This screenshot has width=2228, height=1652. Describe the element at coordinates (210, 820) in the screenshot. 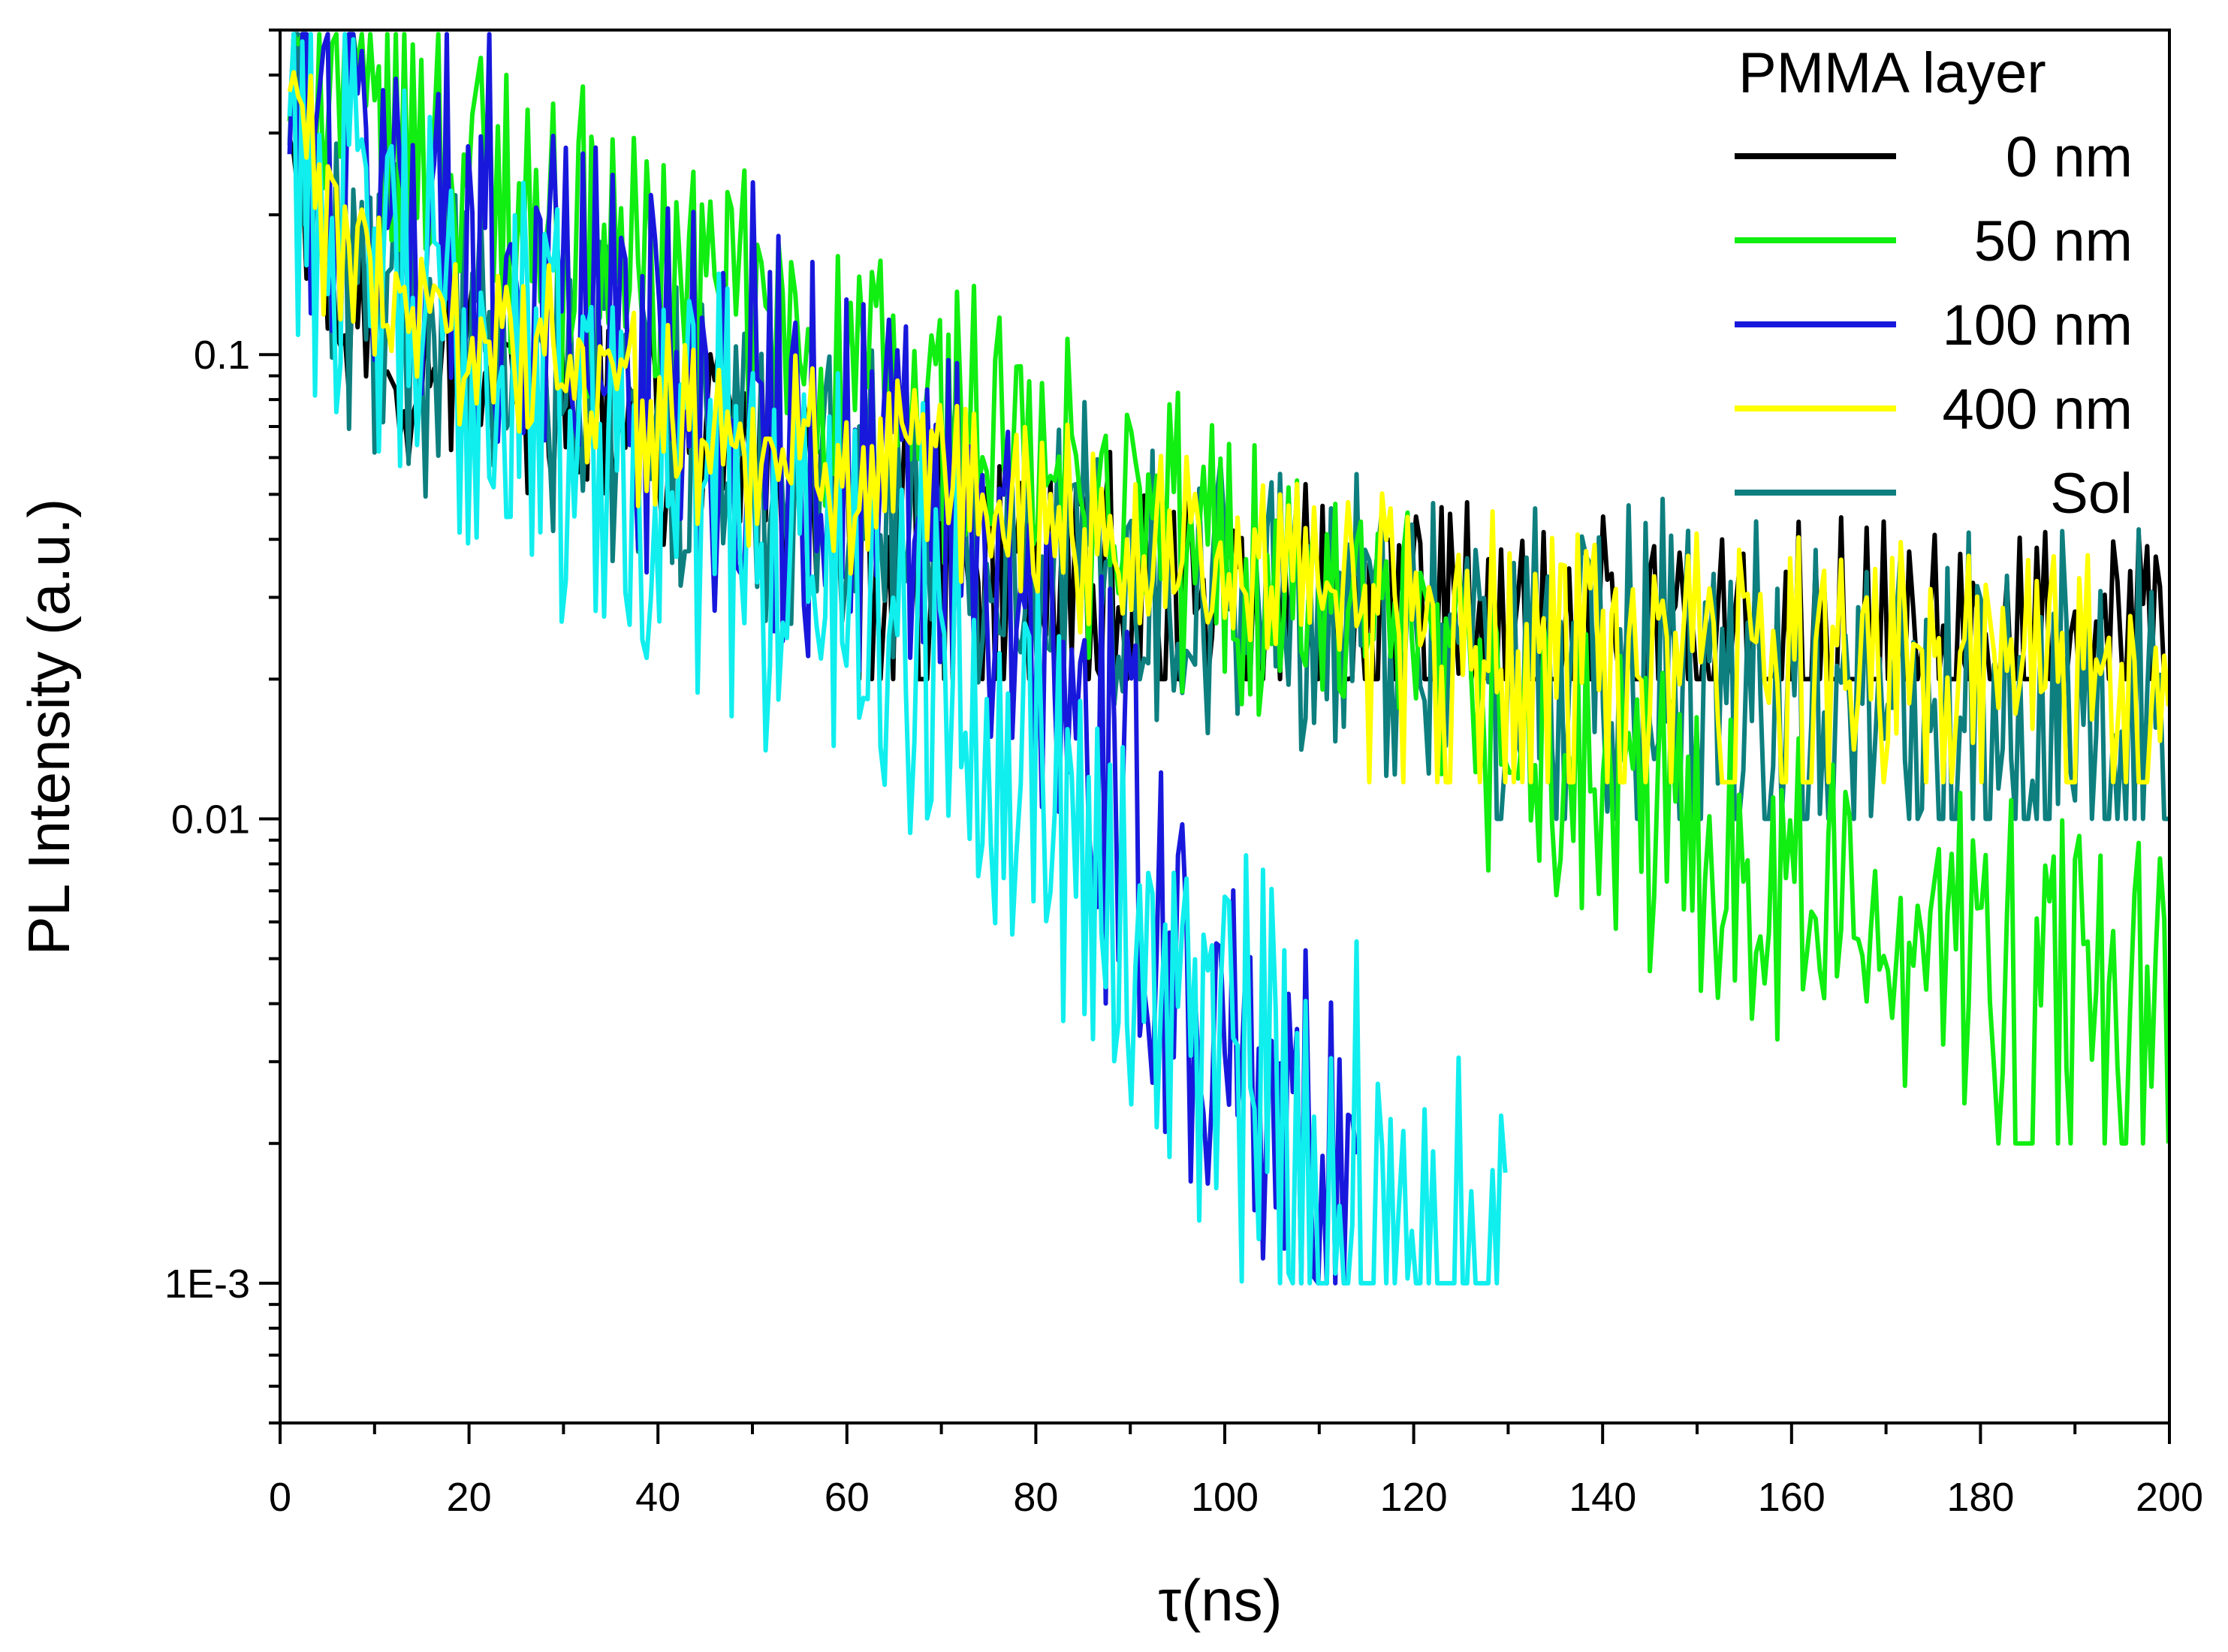

I see `y-tick-label: 0.01` at that location.